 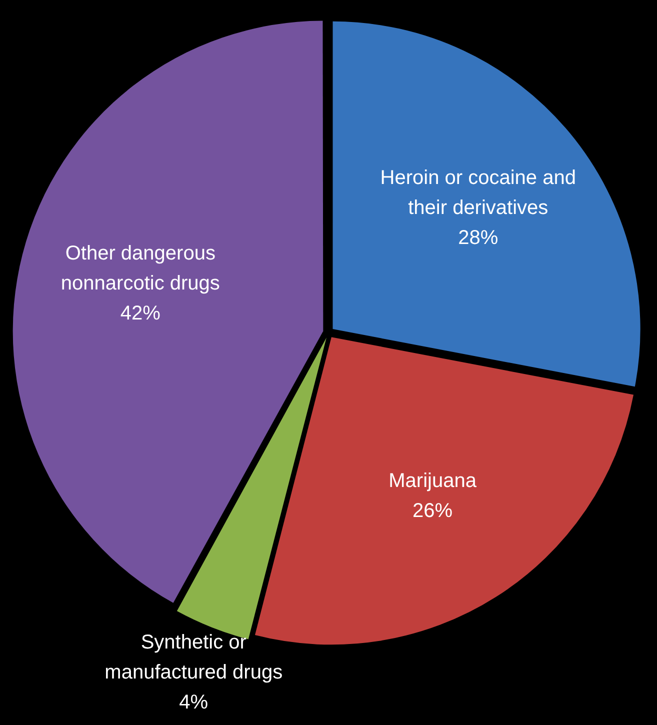 I want to click on slice-label: Heroin or cocaine and their derivatives, so click(x=478, y=193).